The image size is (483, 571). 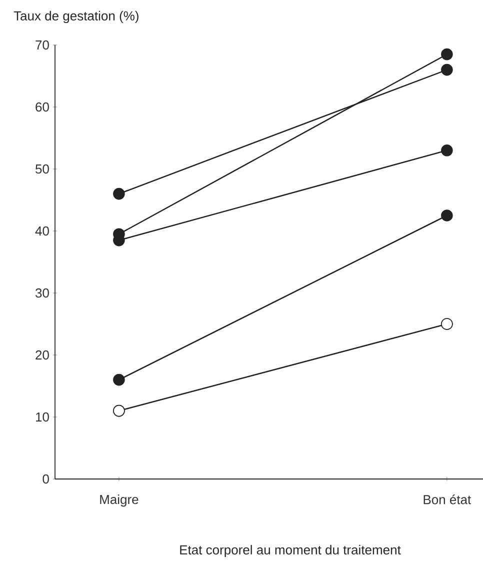 What do you see at coordinates (42, 231) in the screenshot?
I see `y-tick-label: 40` at bounding box center [42, 231].